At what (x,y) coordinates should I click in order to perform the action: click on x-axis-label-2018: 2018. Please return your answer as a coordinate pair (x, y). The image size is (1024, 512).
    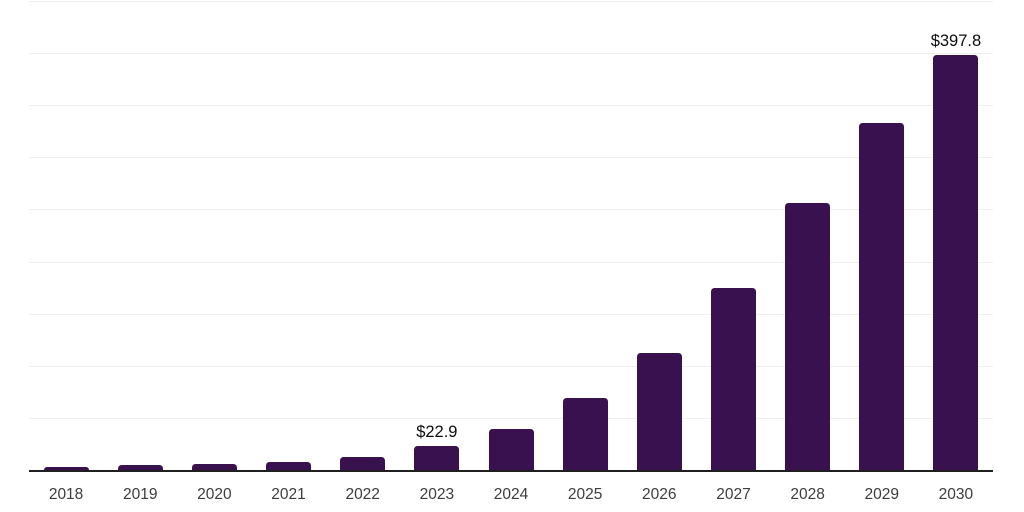
    Looking at the image, I should click on (66, 494).